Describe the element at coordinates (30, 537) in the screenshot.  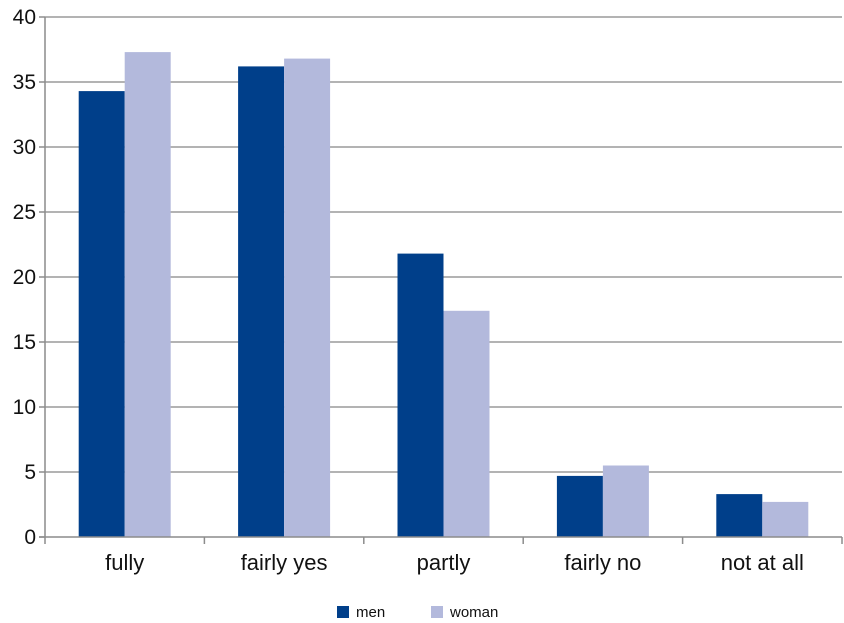
I see `y-tick-label-0: 0` at that location.